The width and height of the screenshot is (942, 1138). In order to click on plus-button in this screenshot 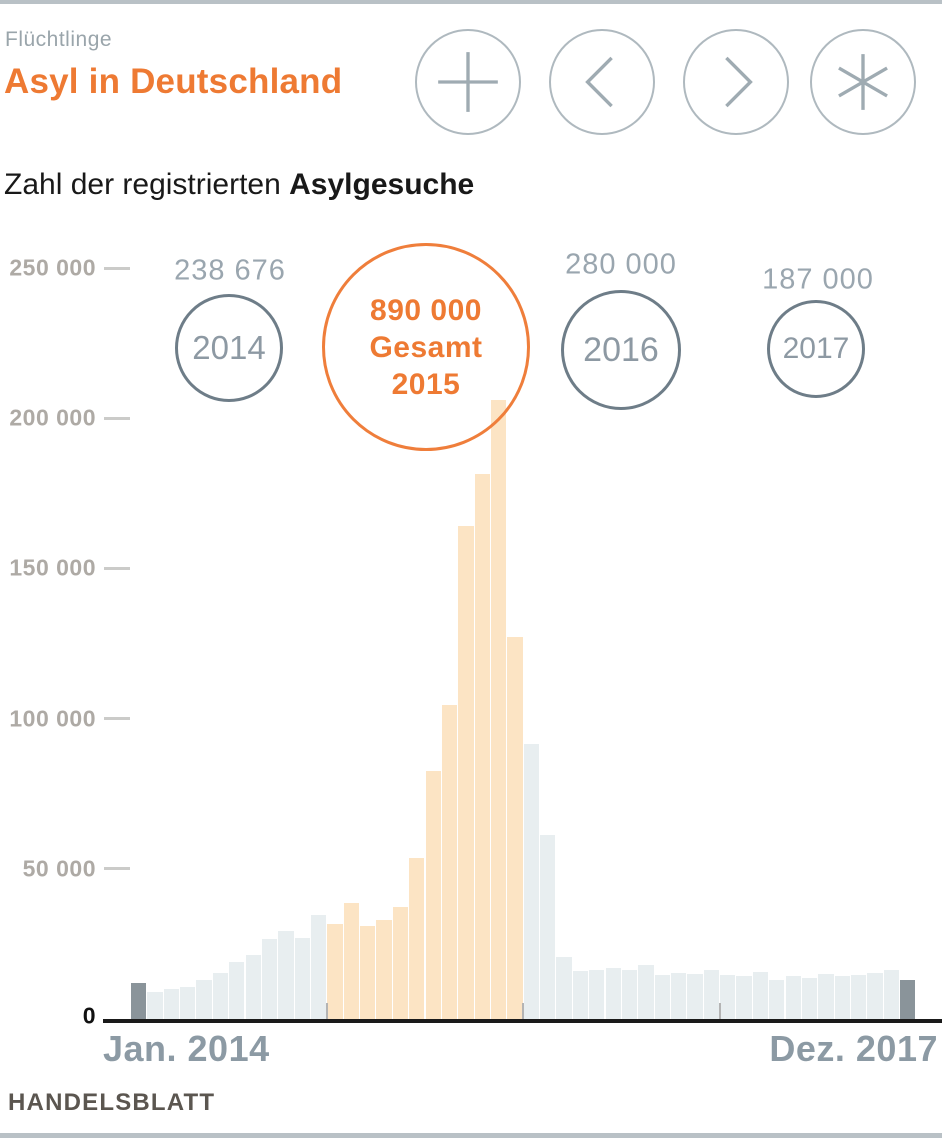, I will do `click(468, 82)`.